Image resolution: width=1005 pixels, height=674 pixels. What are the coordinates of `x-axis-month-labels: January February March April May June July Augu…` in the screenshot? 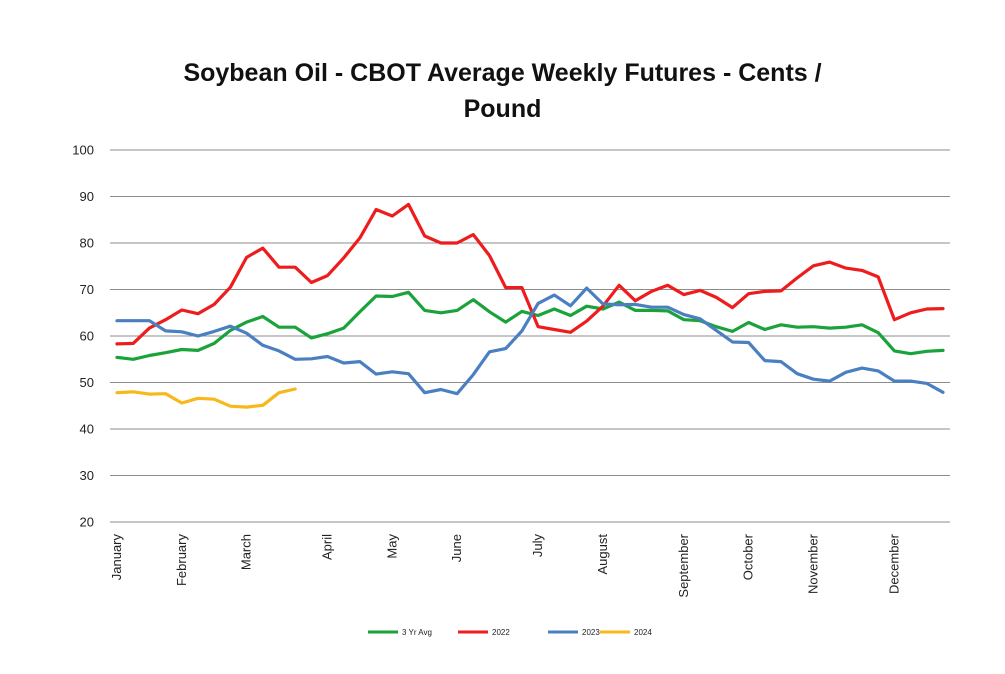 It's located at (505, 565).